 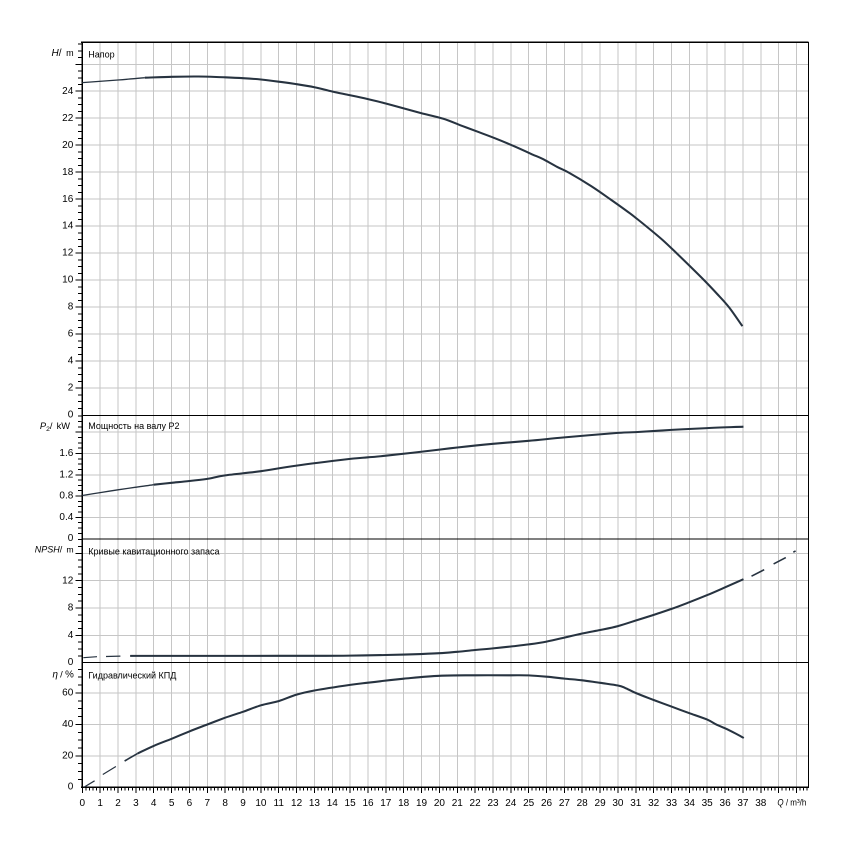 What do you see at coordinates (583, 803) in the screenshot?
I see `svg-text: 28` at bounding box center [583, 803].